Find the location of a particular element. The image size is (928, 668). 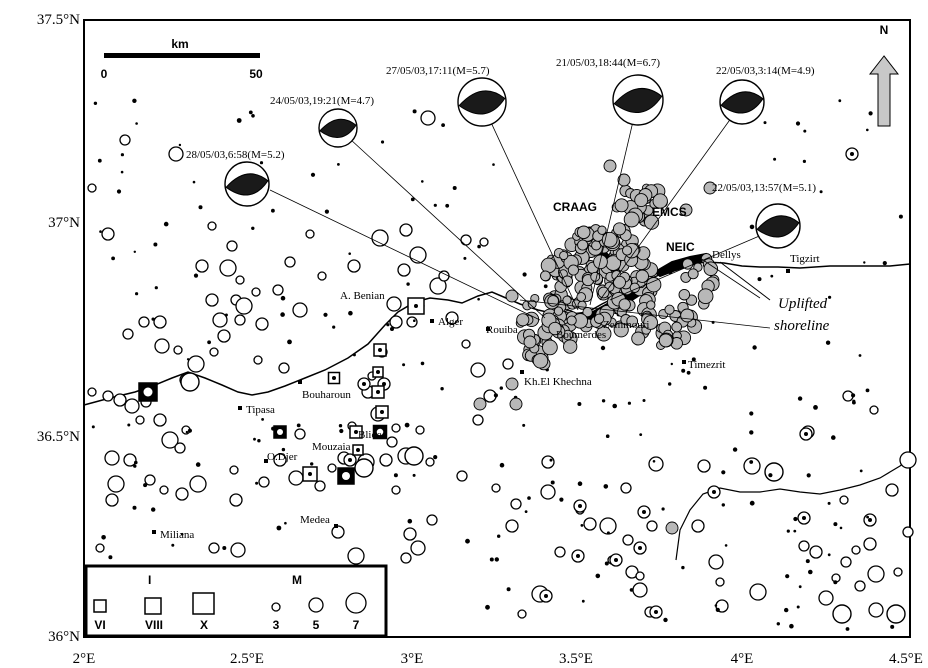

place-label: Timezrit is located at coordinates (707, 365).